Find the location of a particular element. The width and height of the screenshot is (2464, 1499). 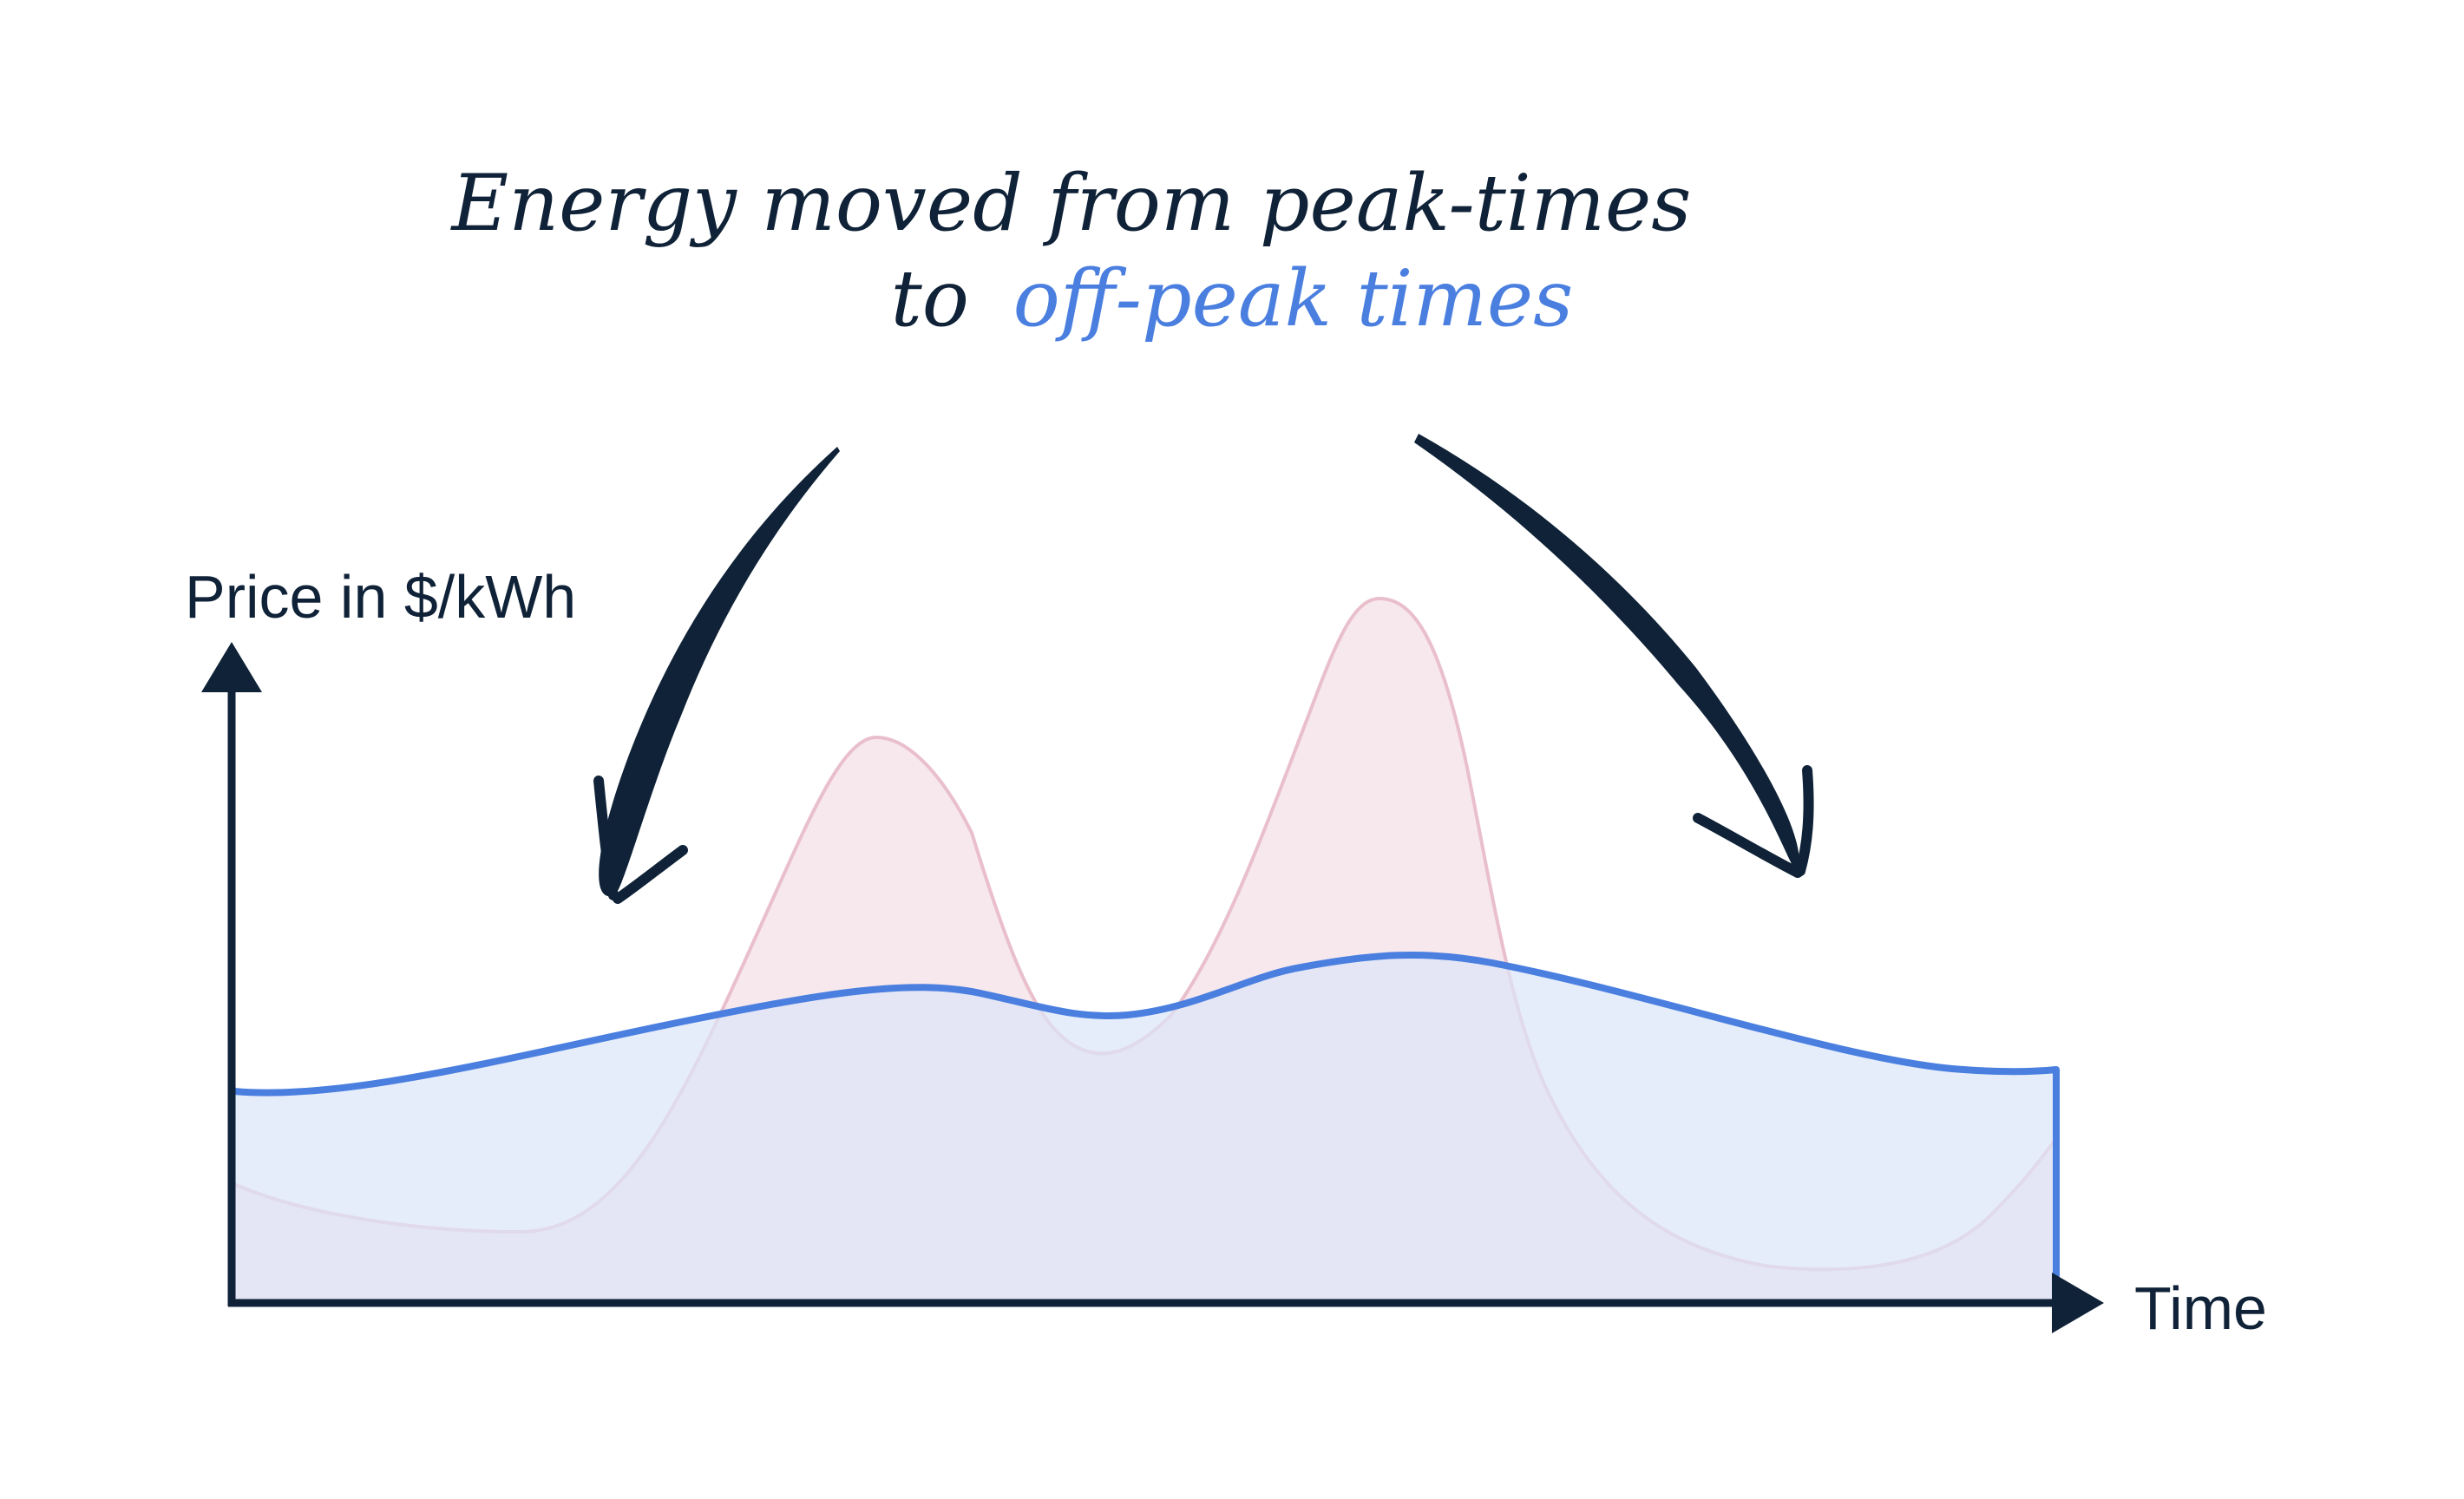

x-axis-arrowhead-icon is located at coordinates (2078, 1303).